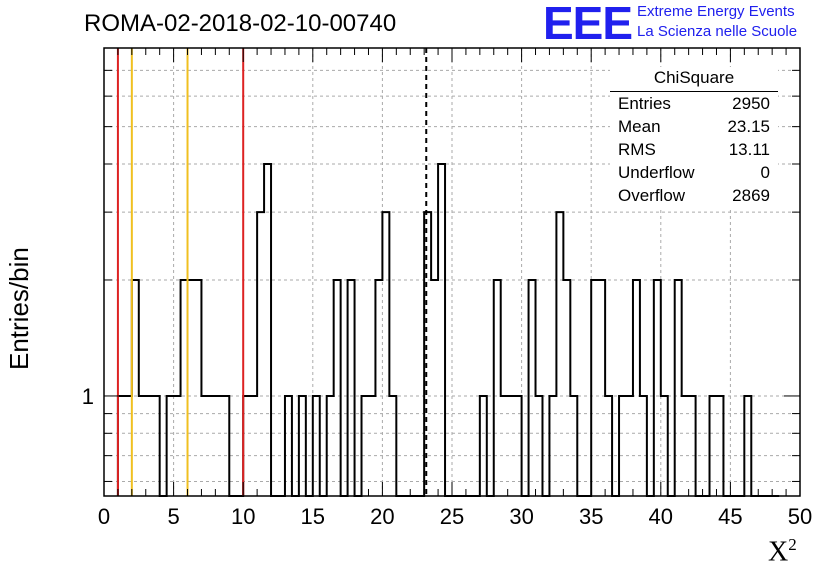  What do you see at coordinates (749, 149) in the screenshot?
I see `stats-value: 13.11` at bounding box center [749, 149].